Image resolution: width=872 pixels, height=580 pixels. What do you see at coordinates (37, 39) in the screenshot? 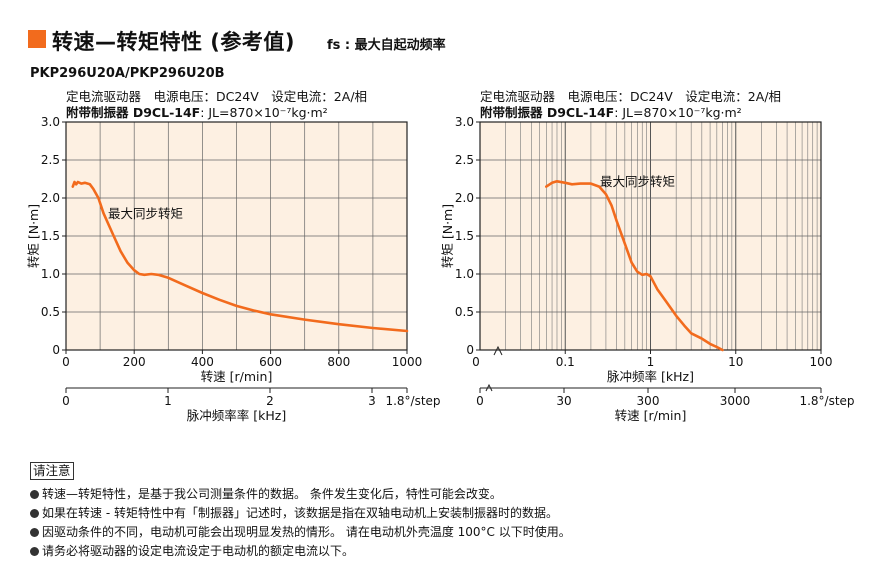
I see `title-marker` at bounding box center [37, 39].